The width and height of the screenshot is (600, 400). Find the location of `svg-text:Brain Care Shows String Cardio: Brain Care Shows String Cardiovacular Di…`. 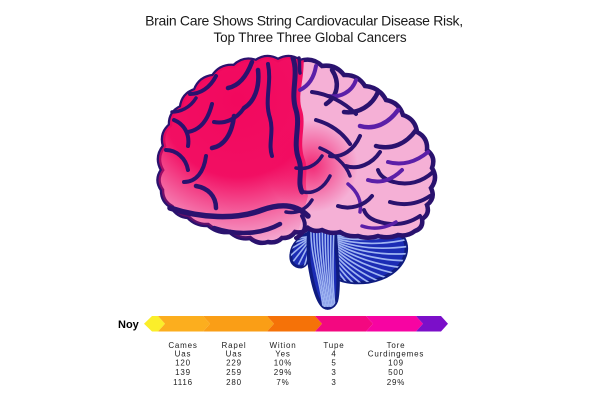

svg-text:Brain Care Shows String Cardio: Brain Care Shows String Cardiovacular Di… is located at coordinates (304, 21).